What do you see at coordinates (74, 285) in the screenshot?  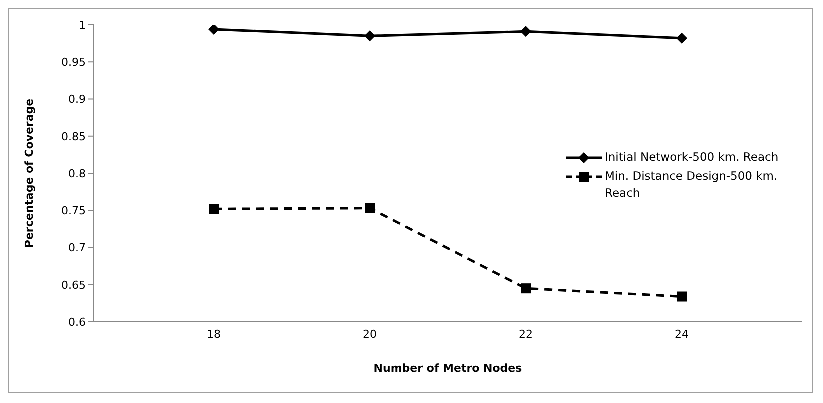 I see `y-tick-label: 0.65` at bounding box center [74, 285].